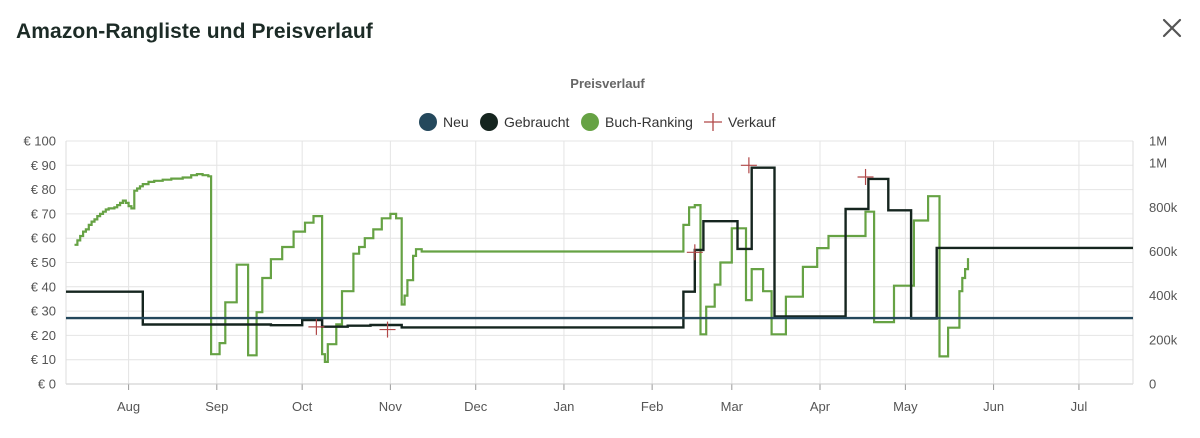 Image resolution: width=1200 pixels, height=438 pixels. I want to click on close-button, so click(1172, 28).